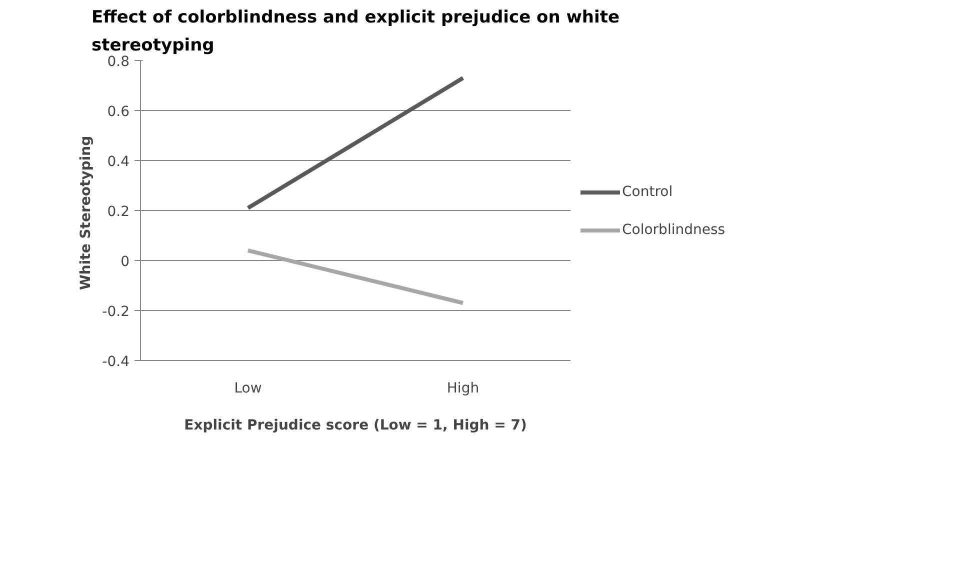 This screenshot has width=958, height=578. I want to click on legend-label: Colorblindness, so click(674, 230).